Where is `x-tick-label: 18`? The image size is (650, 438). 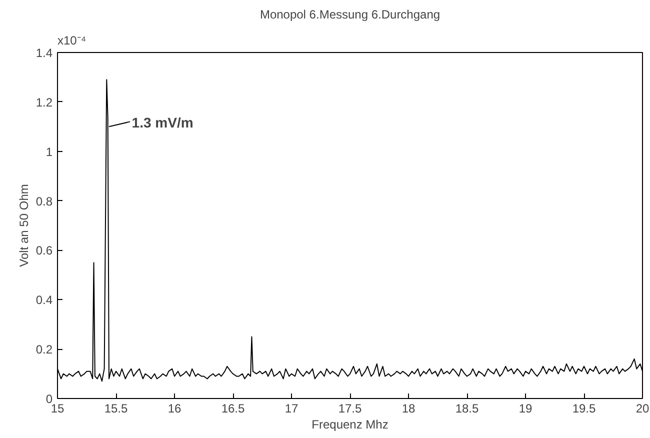 x-tick-label: 18 is located at coordinates (409, 409).